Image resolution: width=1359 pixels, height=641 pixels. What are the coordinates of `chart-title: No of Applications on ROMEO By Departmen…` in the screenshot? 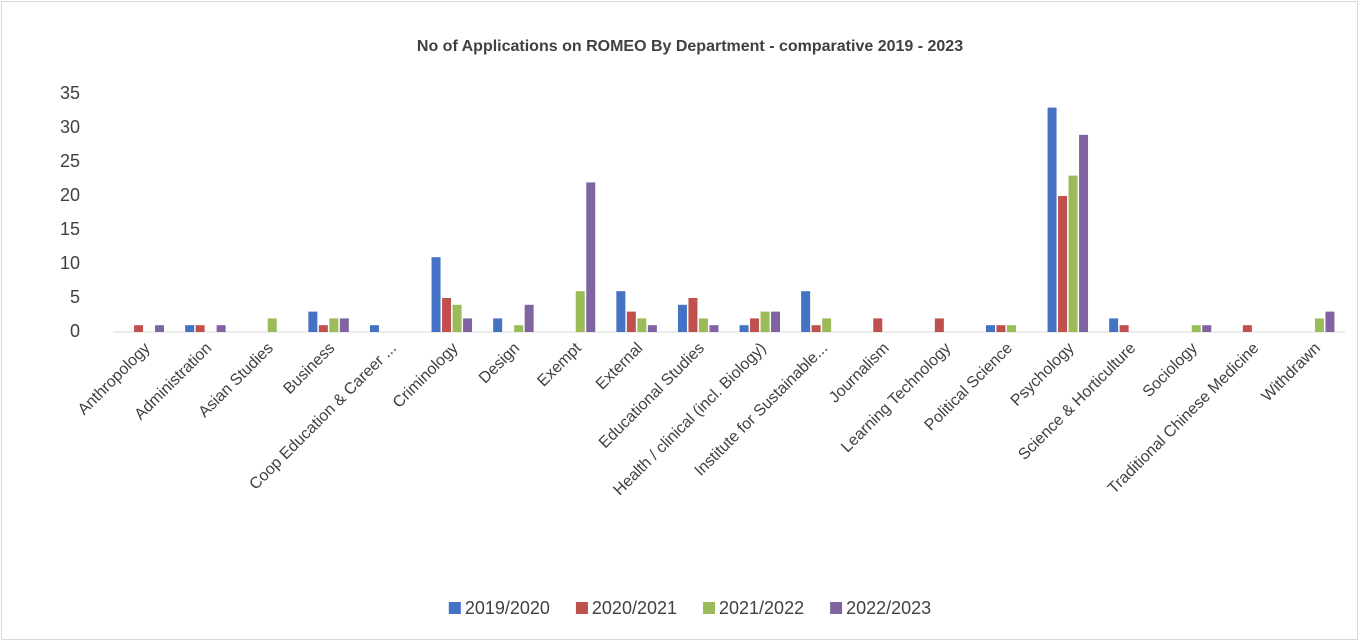 It's located at (690, 46).